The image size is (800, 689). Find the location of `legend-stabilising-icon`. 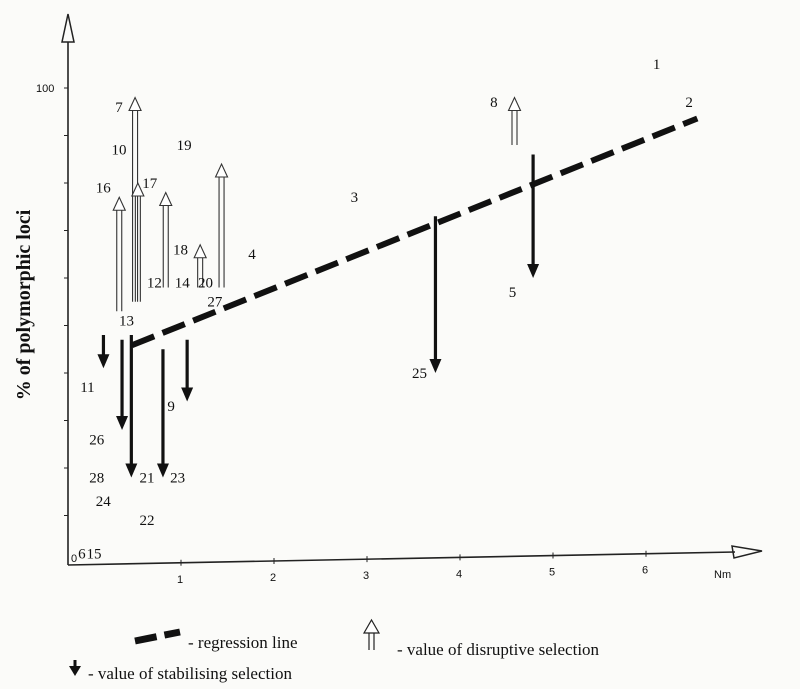

legend-stabilising-icon is located at coordinates (75, 668).